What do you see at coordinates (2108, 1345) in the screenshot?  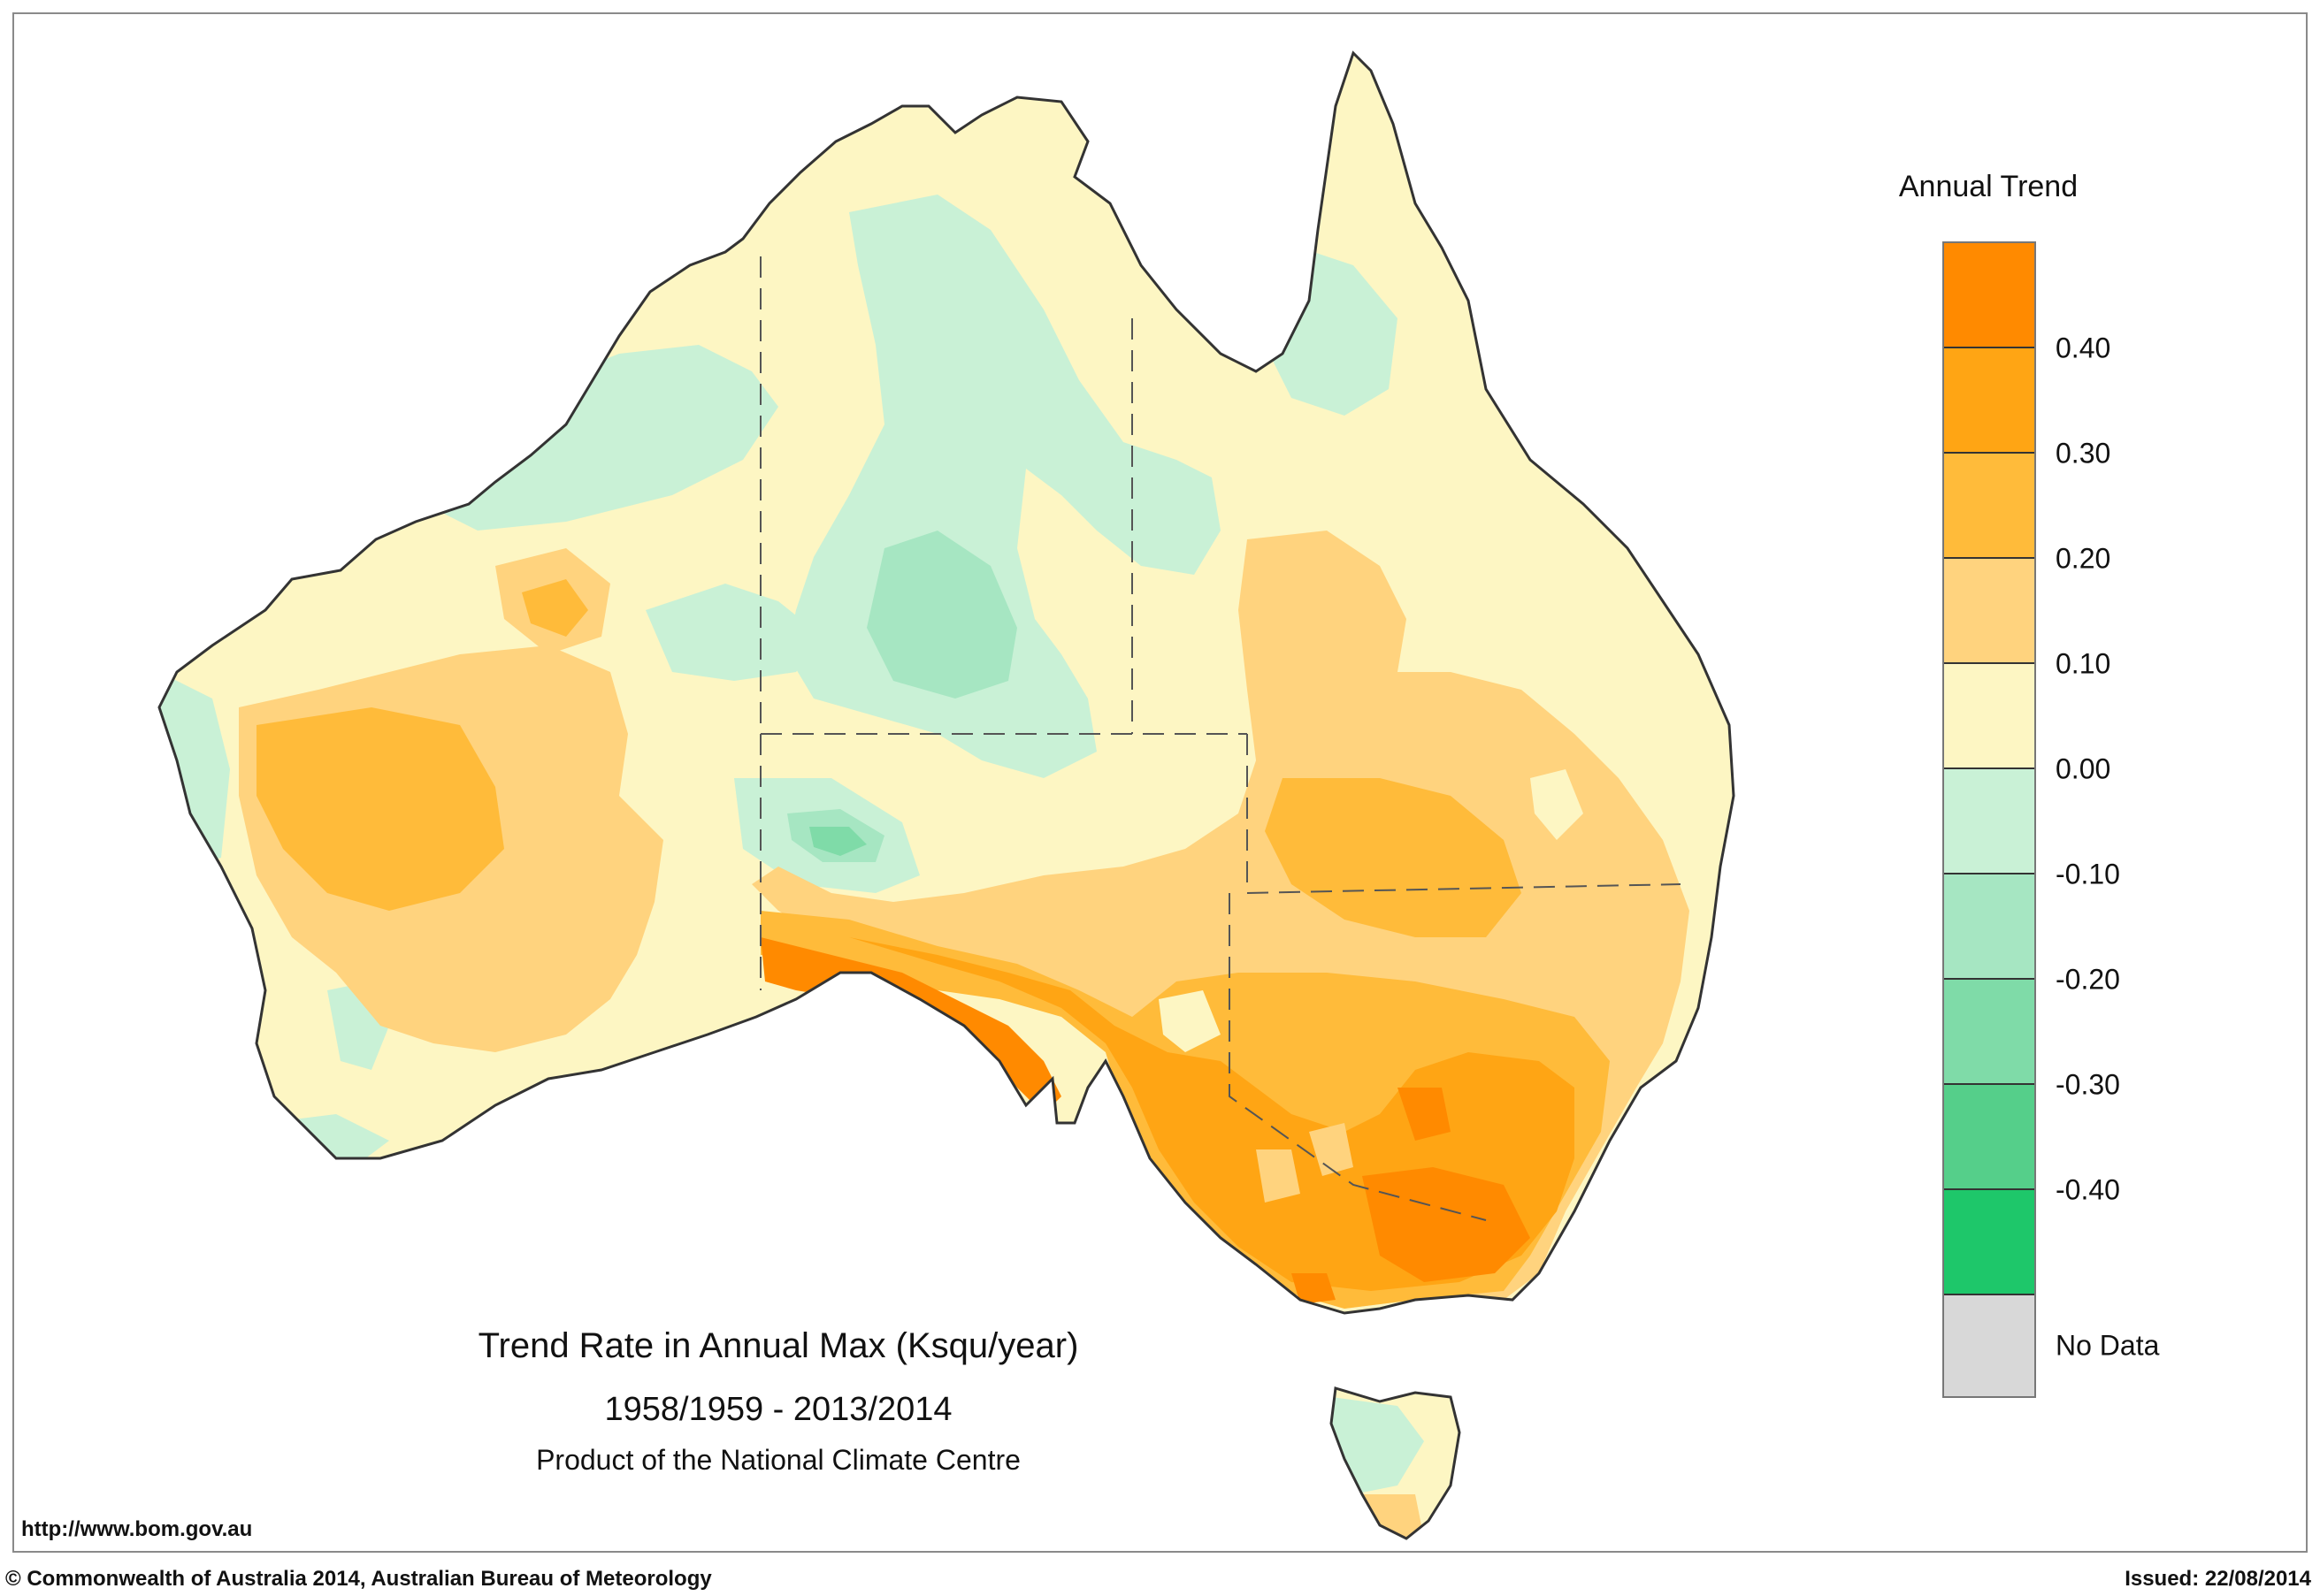 I see `legend-no-data-label: No Data` at bounding box center [2108, 1345].